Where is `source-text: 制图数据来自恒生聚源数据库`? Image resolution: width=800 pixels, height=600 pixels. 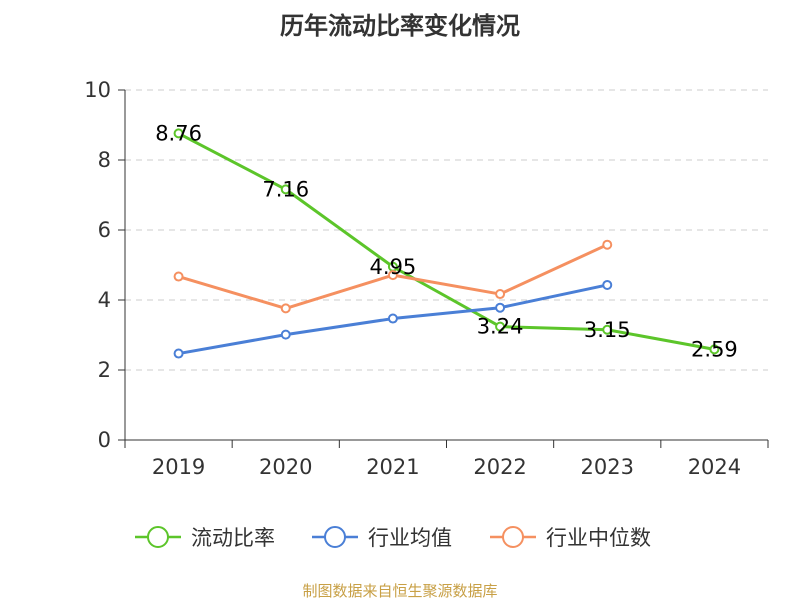
source-text: 制图数据来自恒生聚源数据库 is located at coordinates (399, 591).